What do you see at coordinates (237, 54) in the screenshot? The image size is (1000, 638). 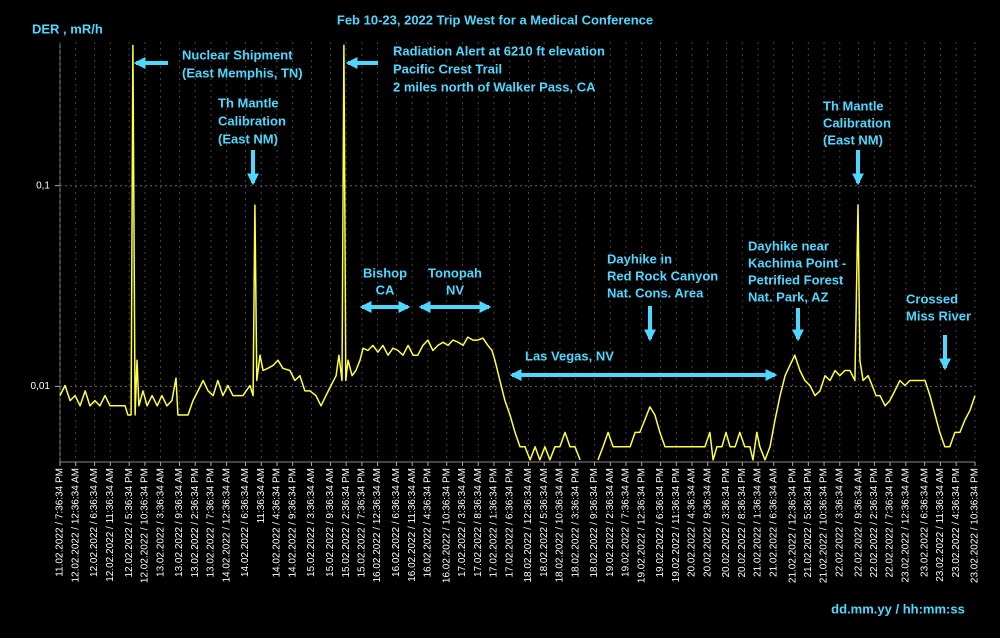 I see `annotation-text: Nuclear Shipment` at bounding box center [237, 54].